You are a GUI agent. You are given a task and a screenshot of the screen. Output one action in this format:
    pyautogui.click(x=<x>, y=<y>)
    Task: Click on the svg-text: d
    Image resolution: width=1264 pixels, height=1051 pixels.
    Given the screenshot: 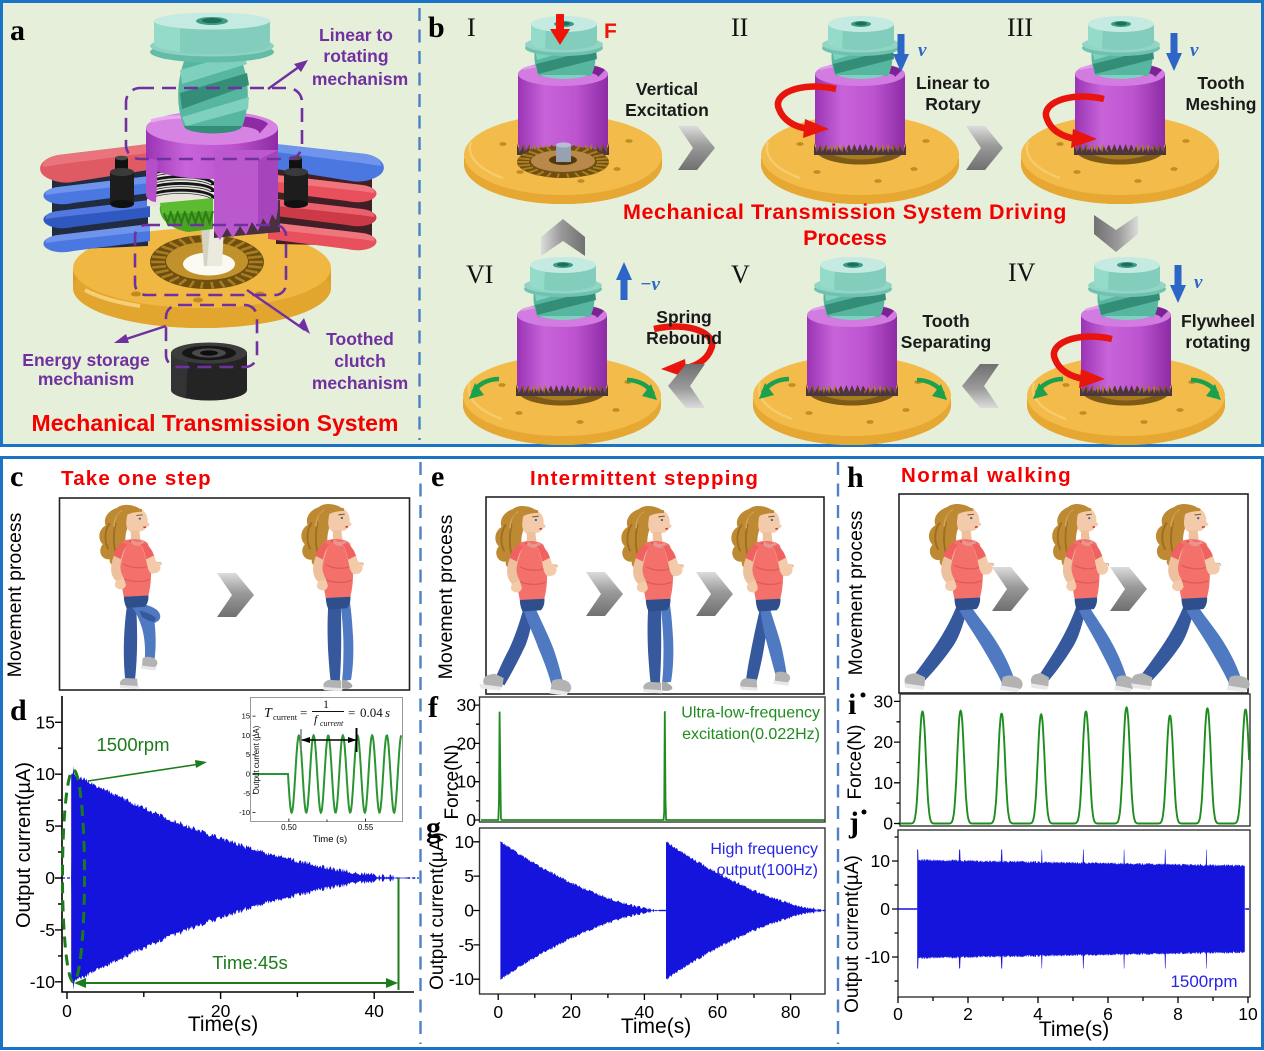 What is the action you would take?
    pyautogui.click(x=18, y=710)
    